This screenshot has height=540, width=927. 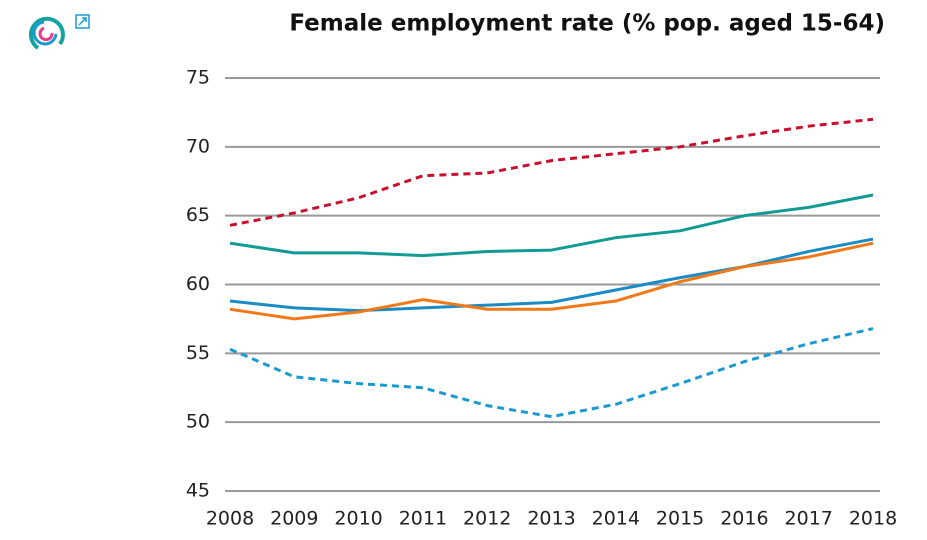 What do you see at coordinates (198, 422) in the screenshot?
I see `y-tick-label: 50` at bounding box center [198, 422].